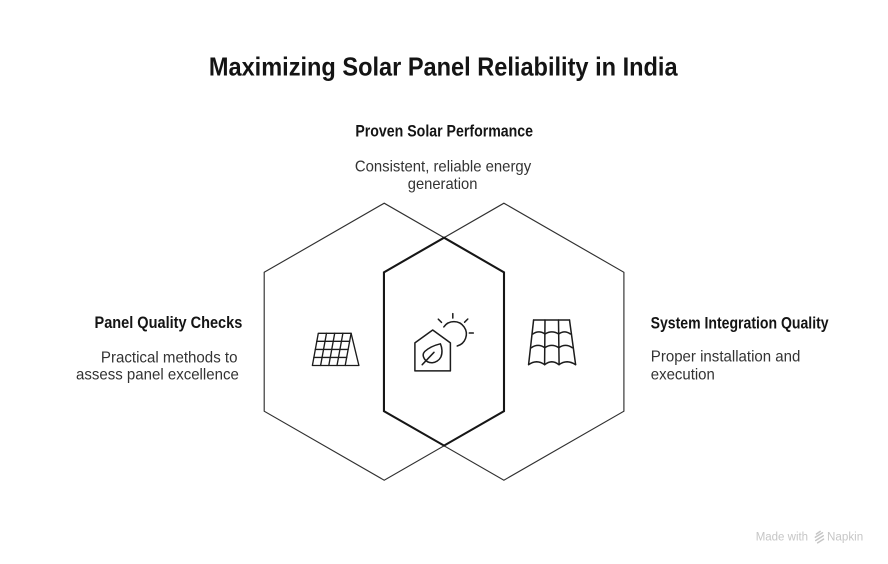 The height and width of the screenshot is (564, 888). I want to click on svg-text: Practical methods to, so click(169, 357).